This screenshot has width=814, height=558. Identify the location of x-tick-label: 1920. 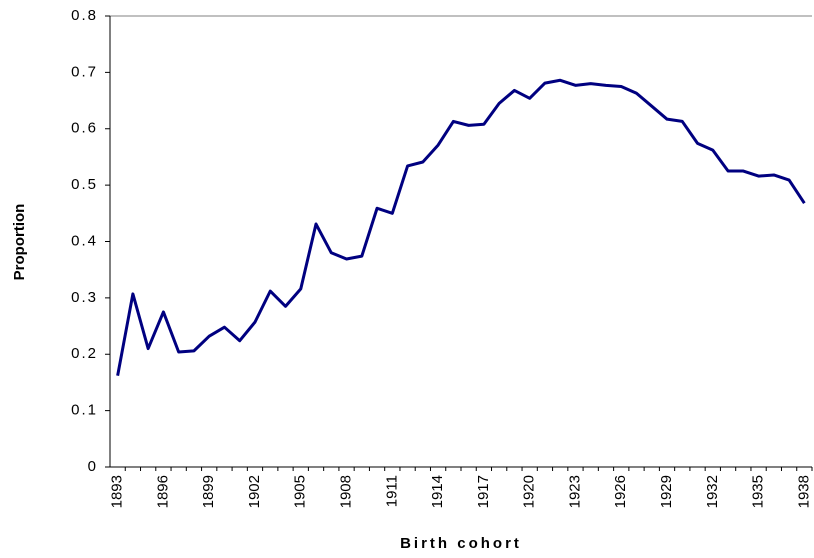
(529, 491).